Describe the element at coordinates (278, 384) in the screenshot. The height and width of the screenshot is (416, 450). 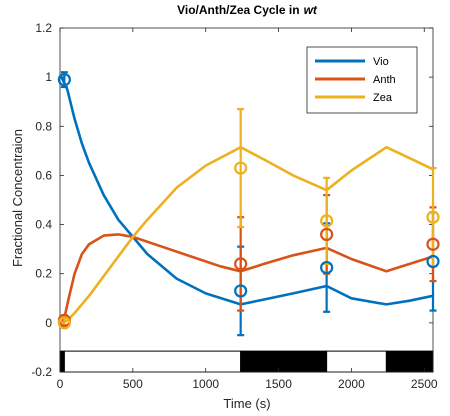
I see `x-tick-label: 1500` at that location.